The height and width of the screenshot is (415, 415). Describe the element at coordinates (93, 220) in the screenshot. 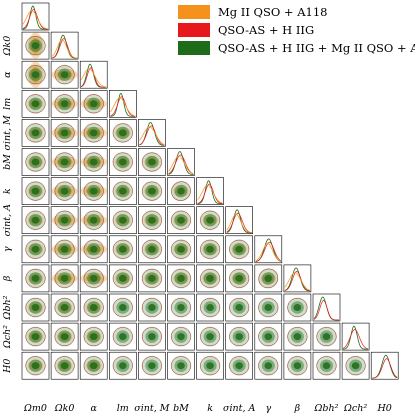

I see `contour-α-vs-σint,A-red-outer` at that location.